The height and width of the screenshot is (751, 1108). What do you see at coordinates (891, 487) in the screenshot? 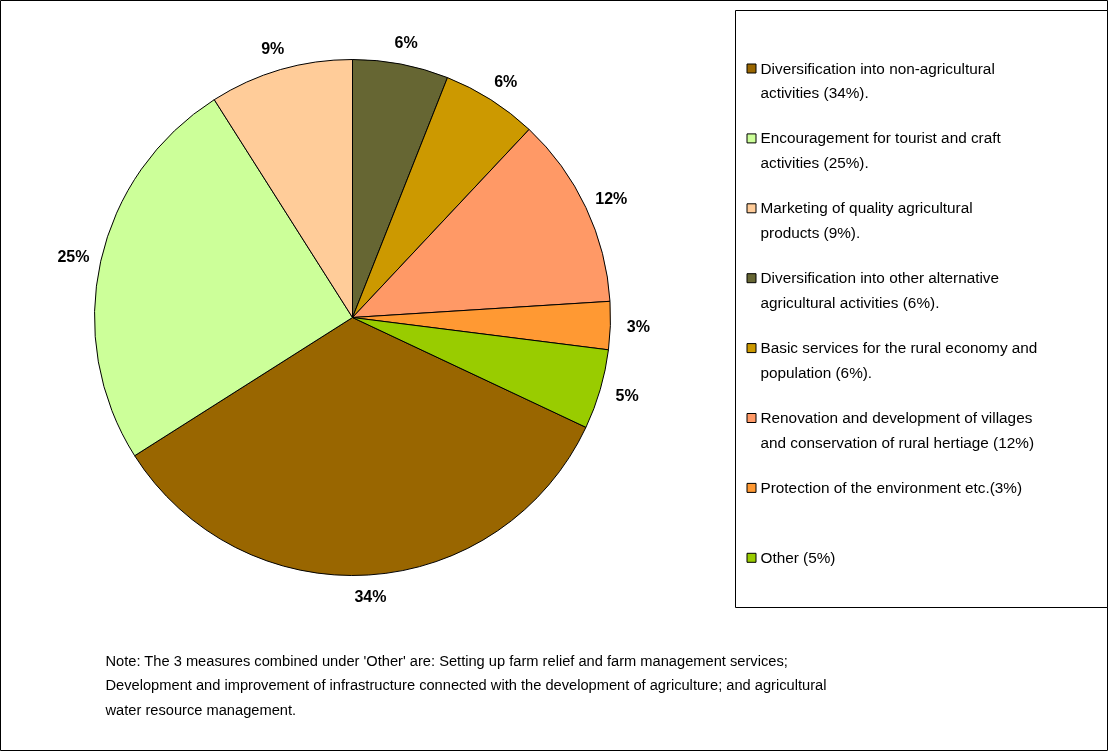
I see `legend-label: Protection of the environment etc.(3%)` at bounding box center [891, 487].